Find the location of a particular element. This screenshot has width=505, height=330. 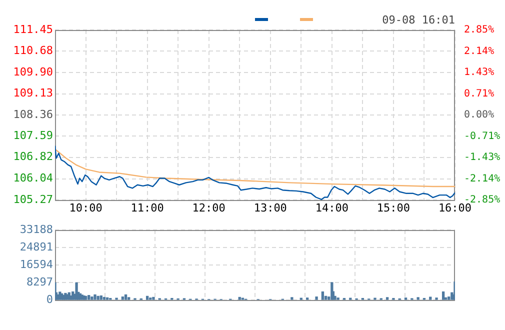

y-tick-label: 107.59 is located at coordinates (33, 135).